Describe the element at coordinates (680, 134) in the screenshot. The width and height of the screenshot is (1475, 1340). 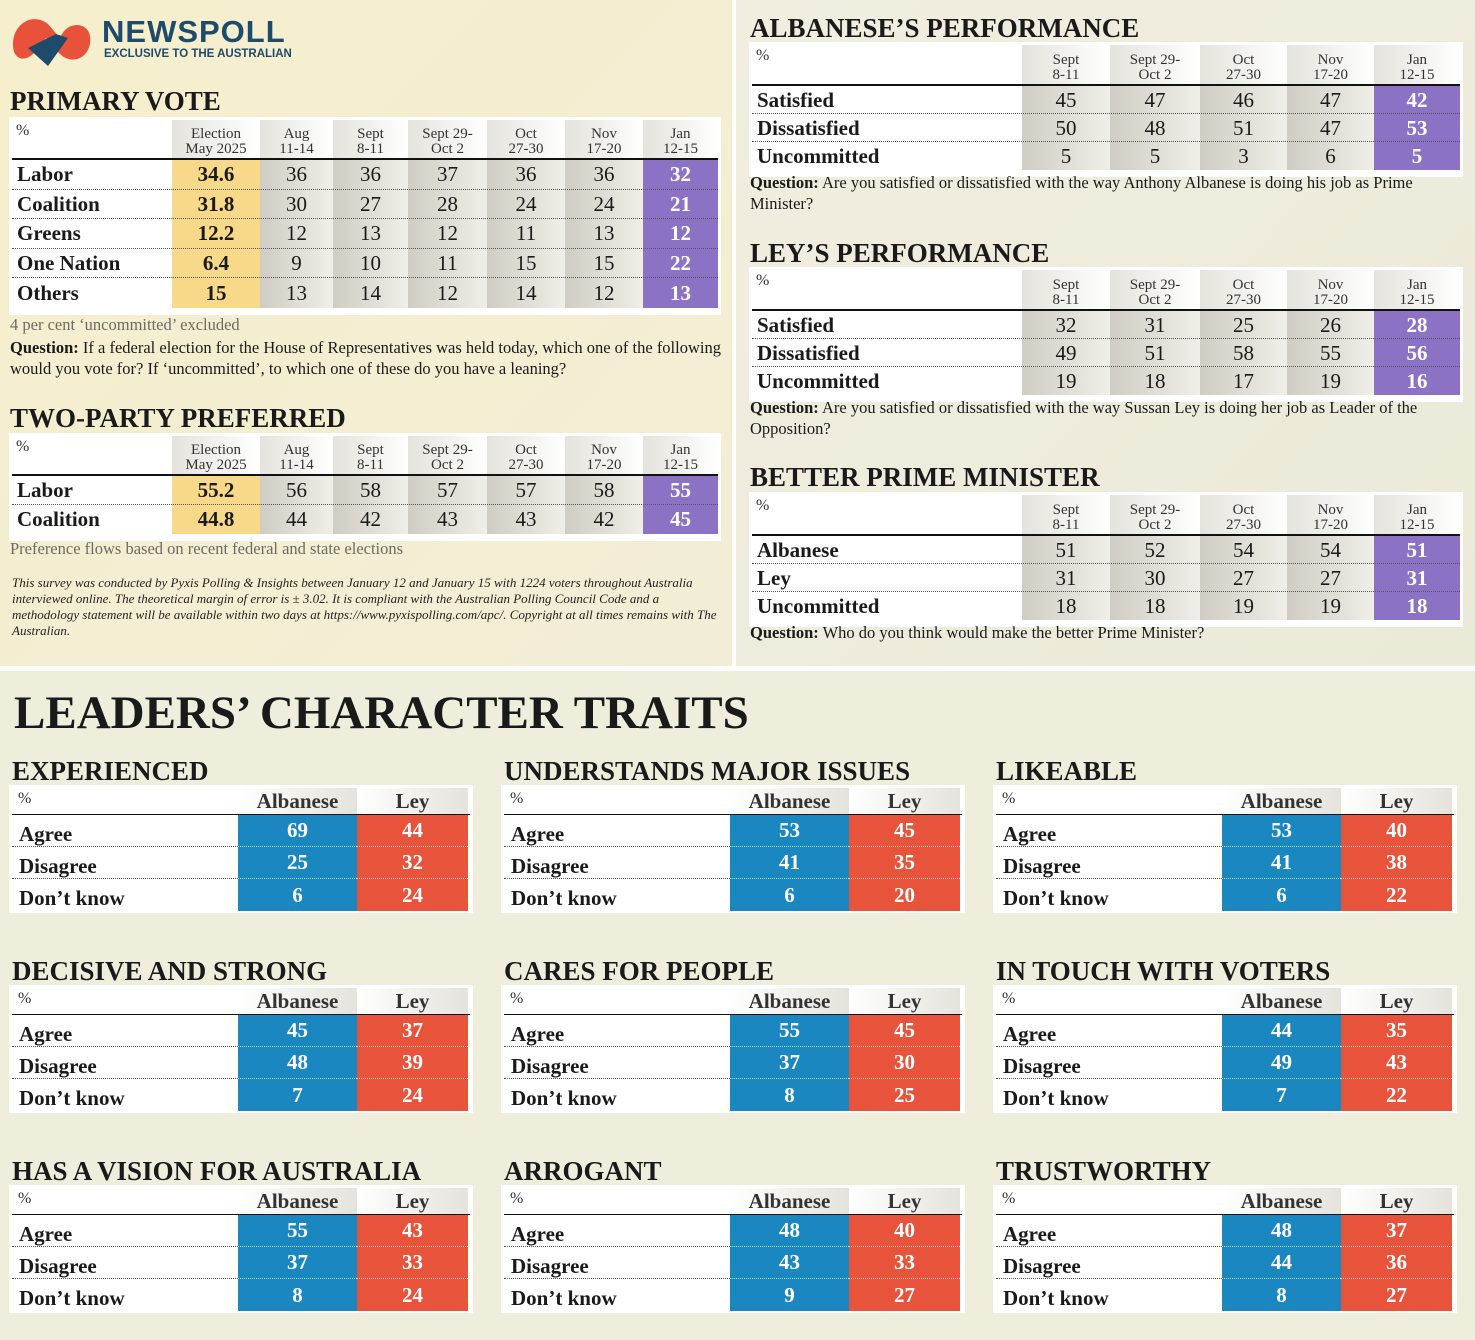
I see `column-header-line: Jan` at that location.